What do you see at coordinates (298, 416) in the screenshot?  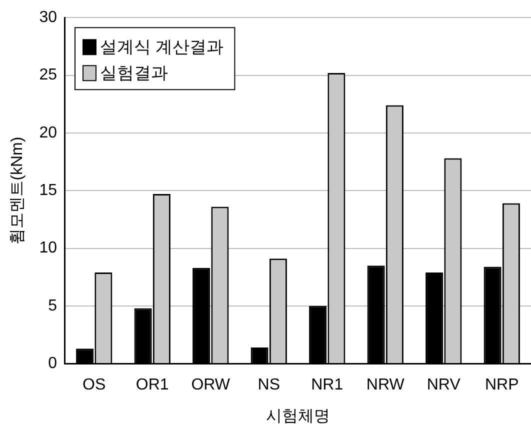 I see `x-axis-title: 시험체명` at bounding box center [298, 416].